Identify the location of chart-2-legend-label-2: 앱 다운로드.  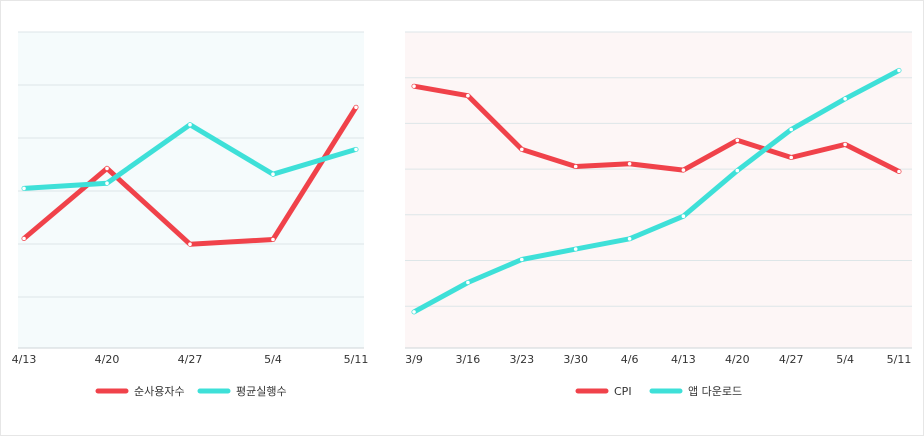
(715, 391).